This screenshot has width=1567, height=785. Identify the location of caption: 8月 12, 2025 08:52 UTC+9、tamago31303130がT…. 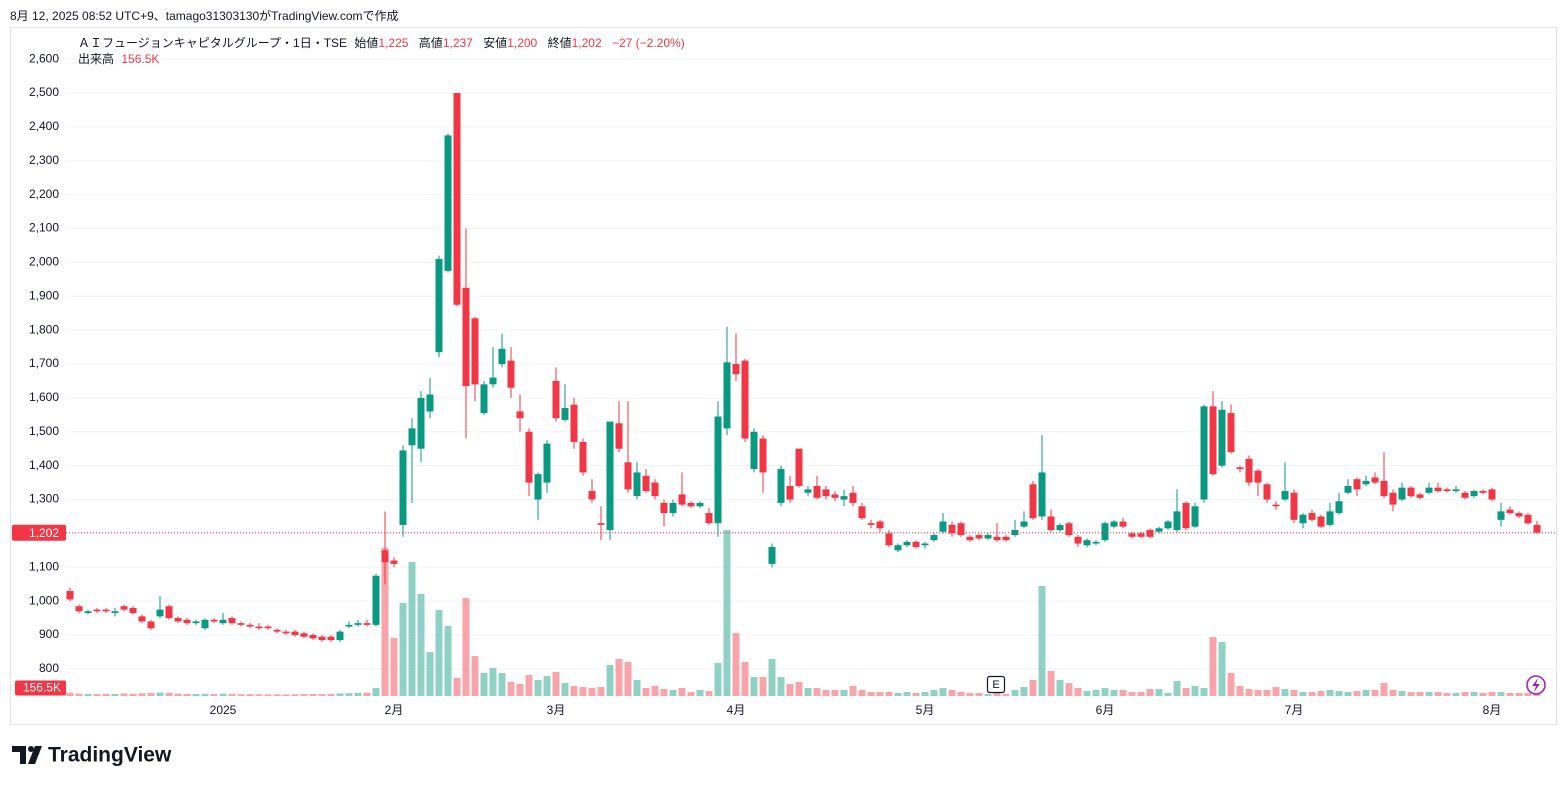
(204, 16).